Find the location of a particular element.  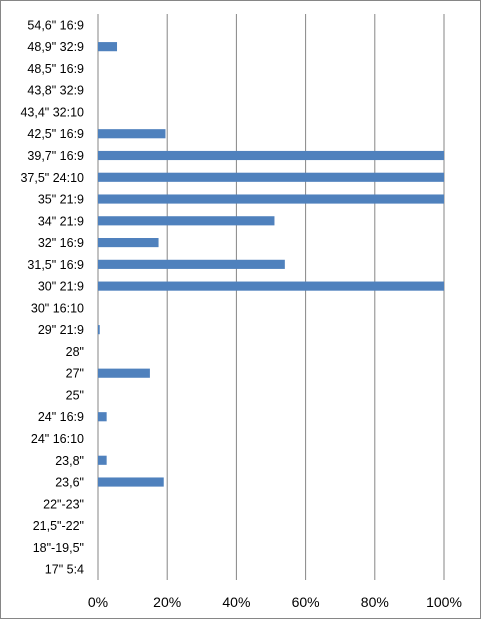

category-label: 34" 21:9 is located at coordinates (61, 221).